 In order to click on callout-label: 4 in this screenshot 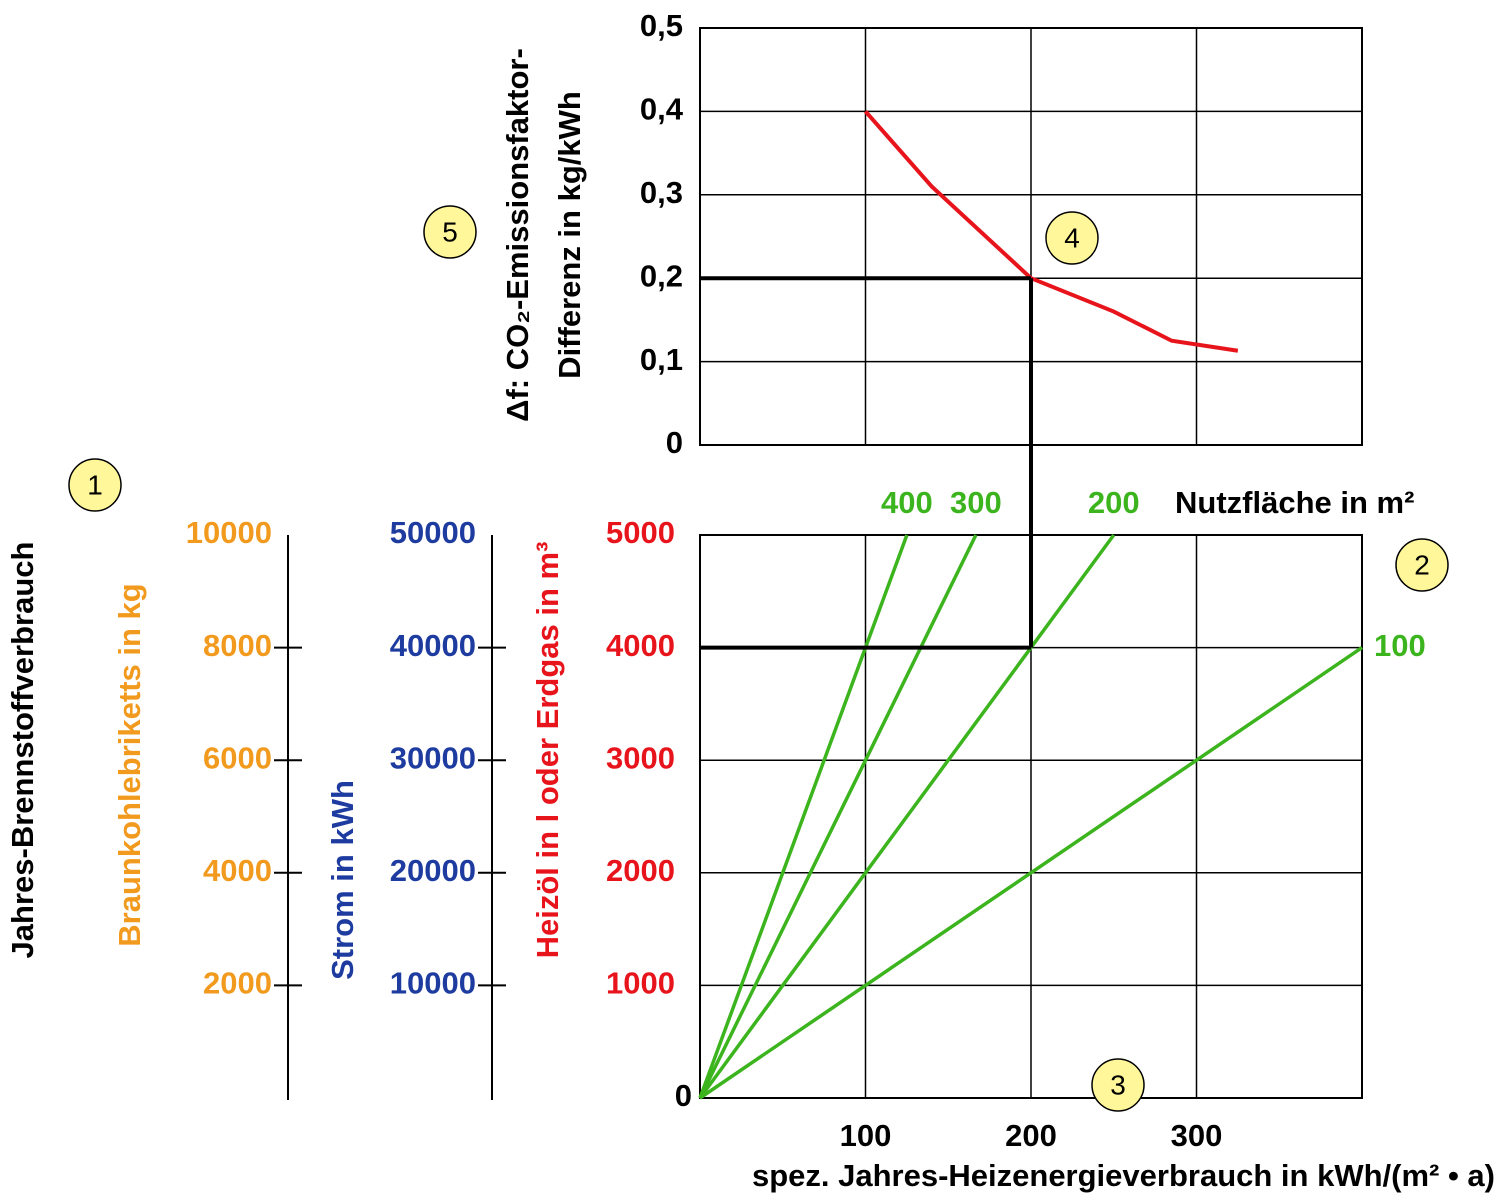, I will do `click(1072, 237)`.